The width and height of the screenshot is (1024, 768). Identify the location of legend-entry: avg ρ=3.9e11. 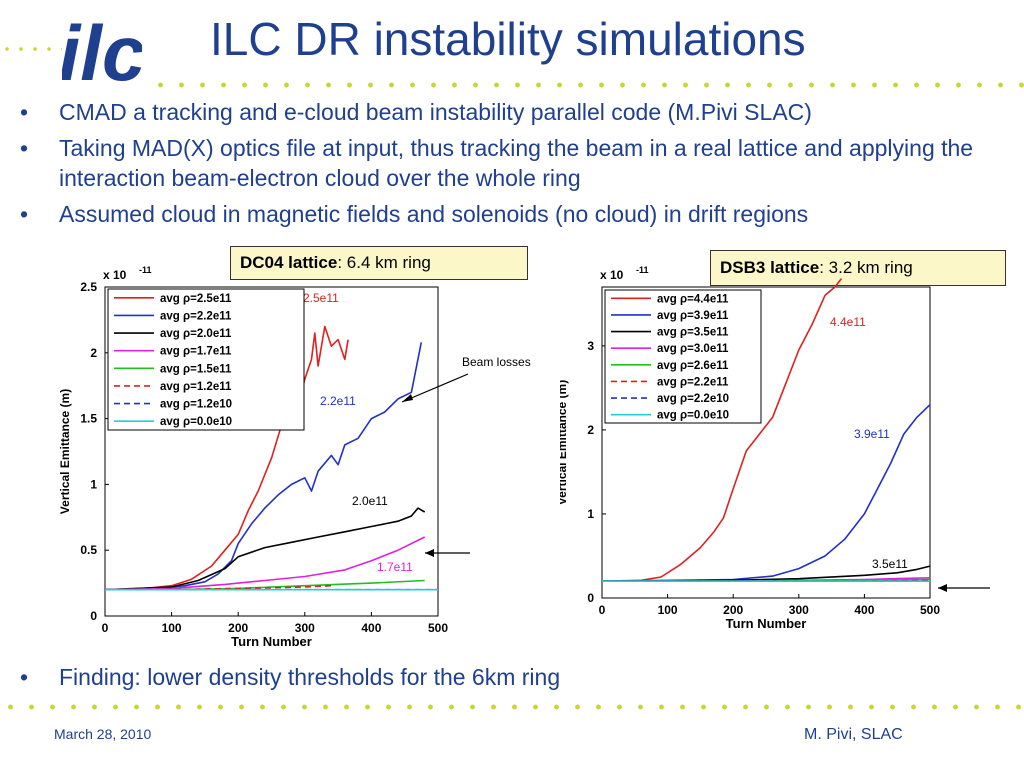
(693, 316).